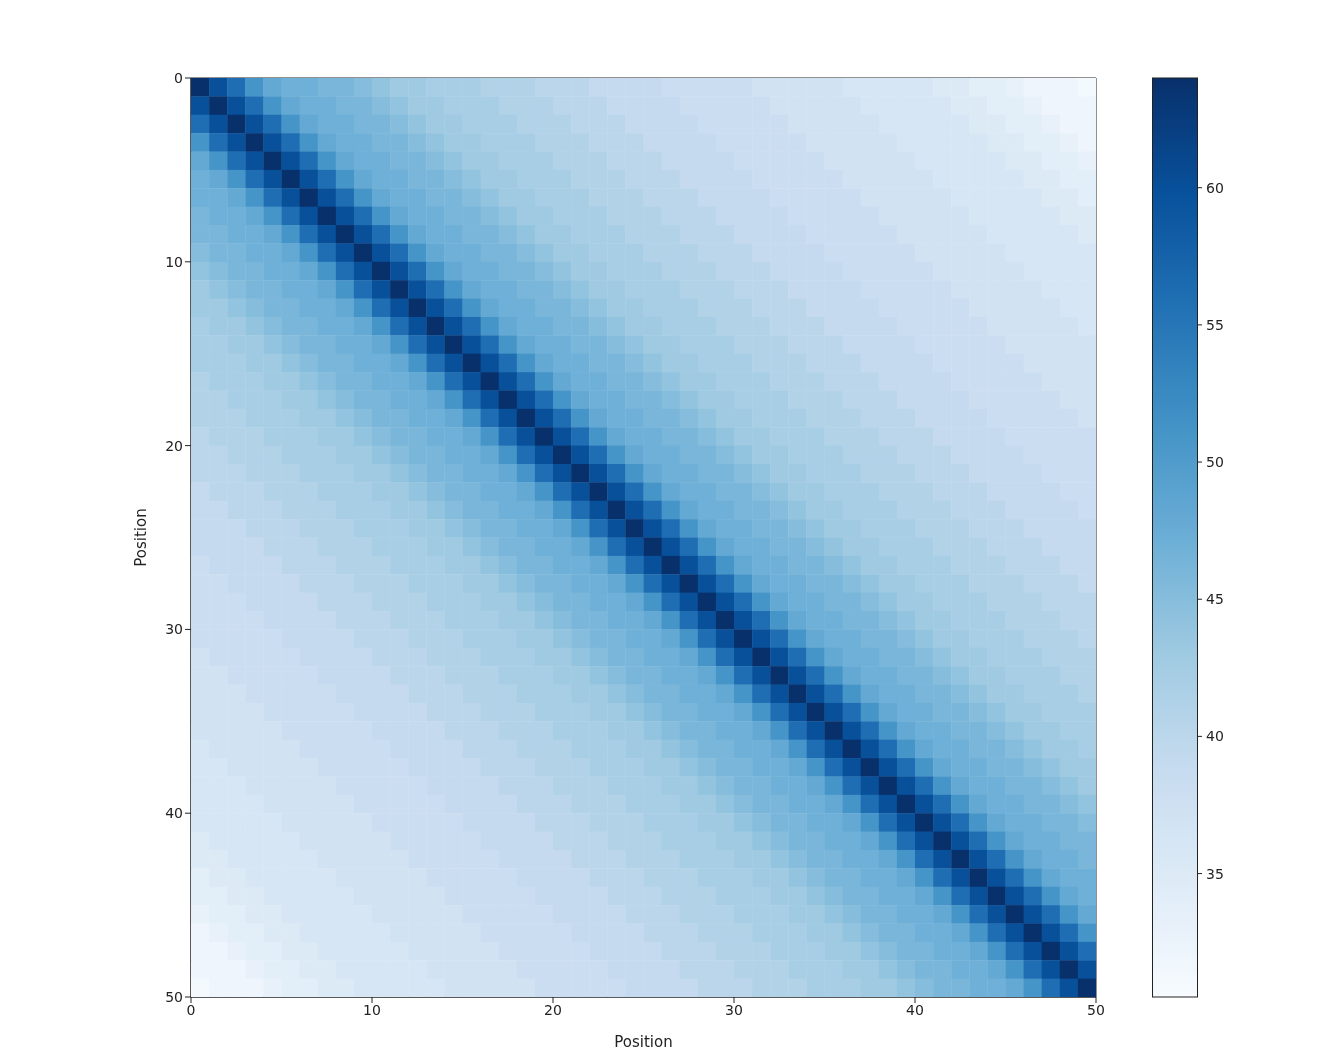 The height and width of the screenshot is (1052, 1328). What do you see at coordinates (734, 1009) in the screenshot?
I see `x-tick-label: 30` at bounding box center [734, 1009].